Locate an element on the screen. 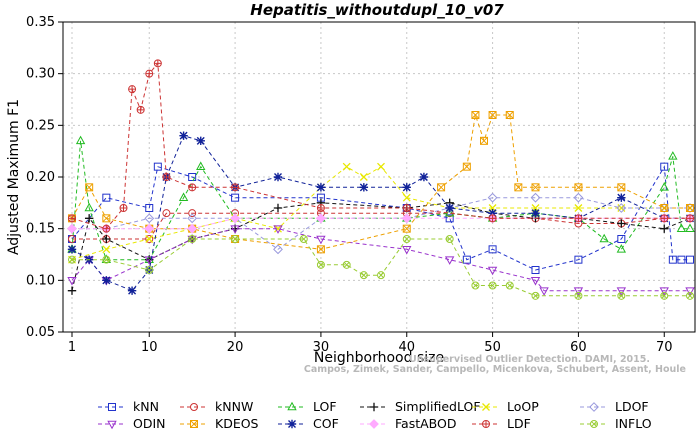 This screenshot has height=434, width=697. x-tick-label: 1 is located at coordinates (72, 347).